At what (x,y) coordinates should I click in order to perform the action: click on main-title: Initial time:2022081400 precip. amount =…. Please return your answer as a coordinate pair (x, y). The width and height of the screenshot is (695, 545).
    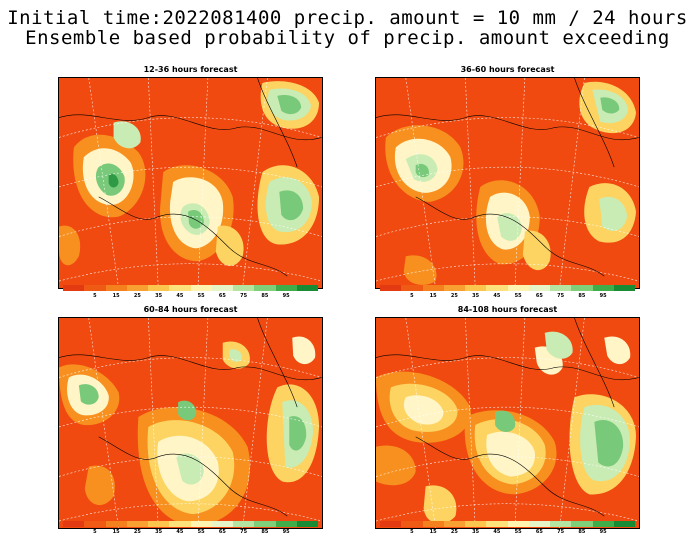
    Looking at the image, I should click on (347, 18).